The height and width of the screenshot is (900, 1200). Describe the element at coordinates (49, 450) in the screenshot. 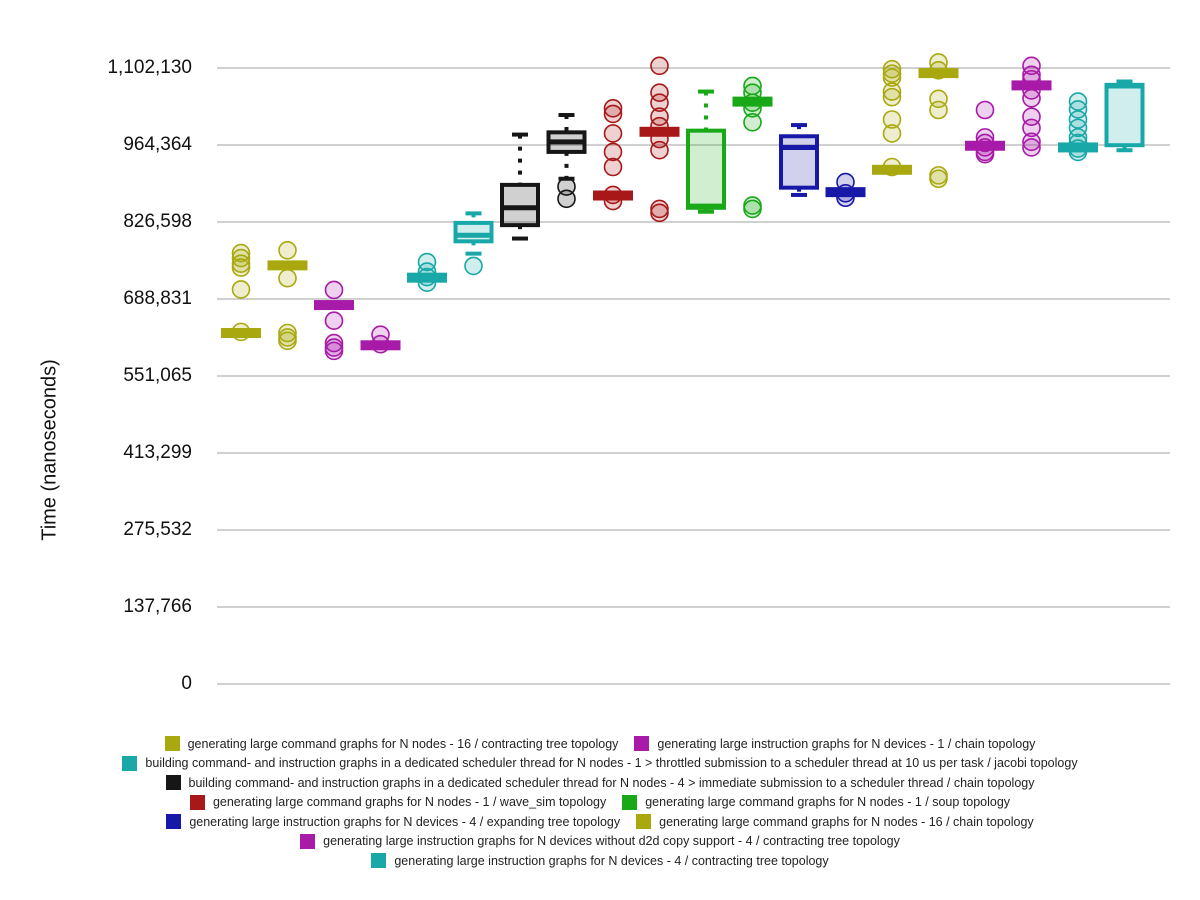

I see `y-axis-title: Time (nanoseconds)` at that location.